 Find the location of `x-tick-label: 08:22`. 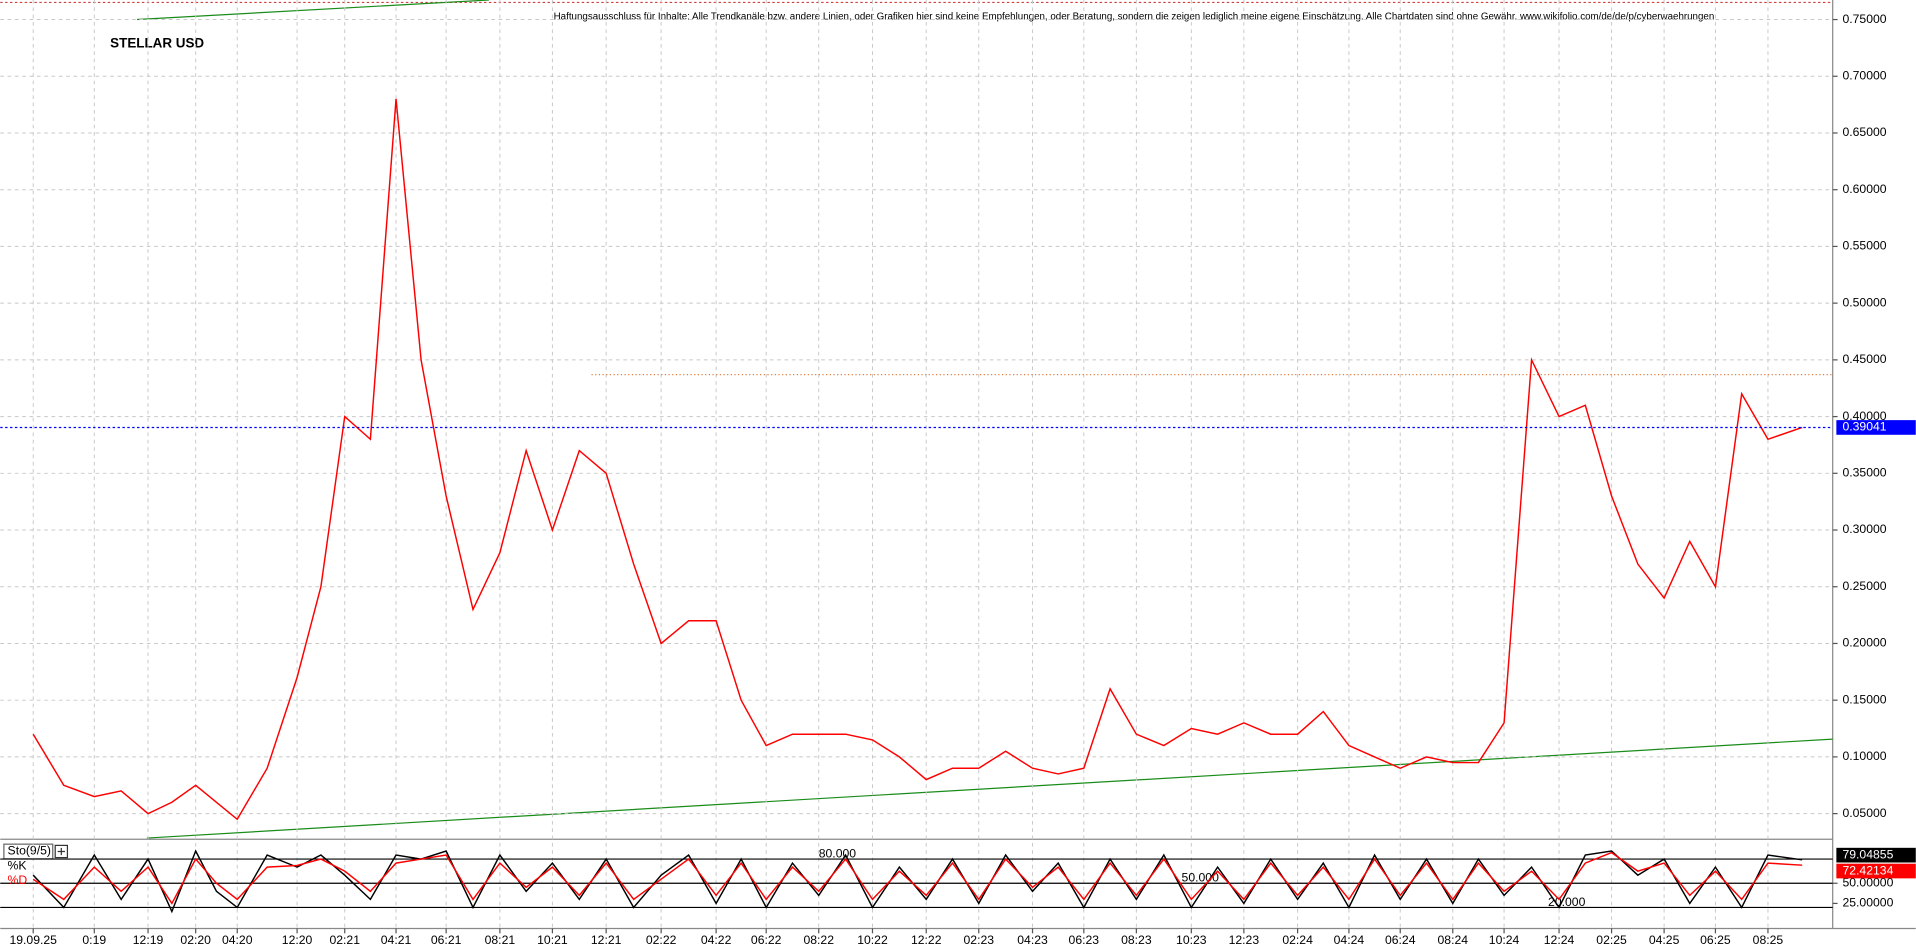

x-tick-label: 08:22 is located at coordinates (818, 940).